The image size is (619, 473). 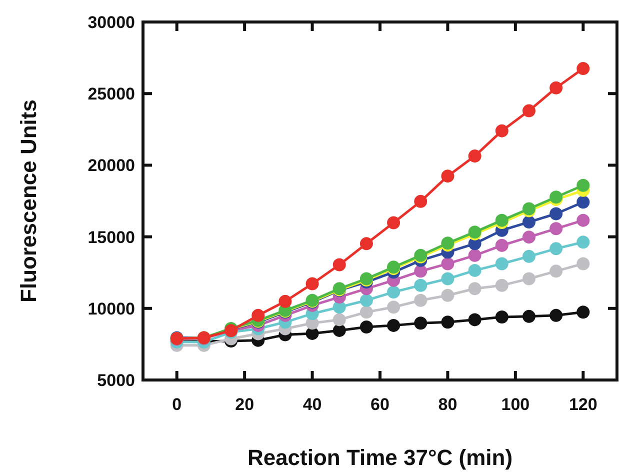 What do you see at coordinates (380, 457) in the screenshot?
I see `x-axis-title: Reaction Time 37°C (min)` at bounding box center [380, 457].